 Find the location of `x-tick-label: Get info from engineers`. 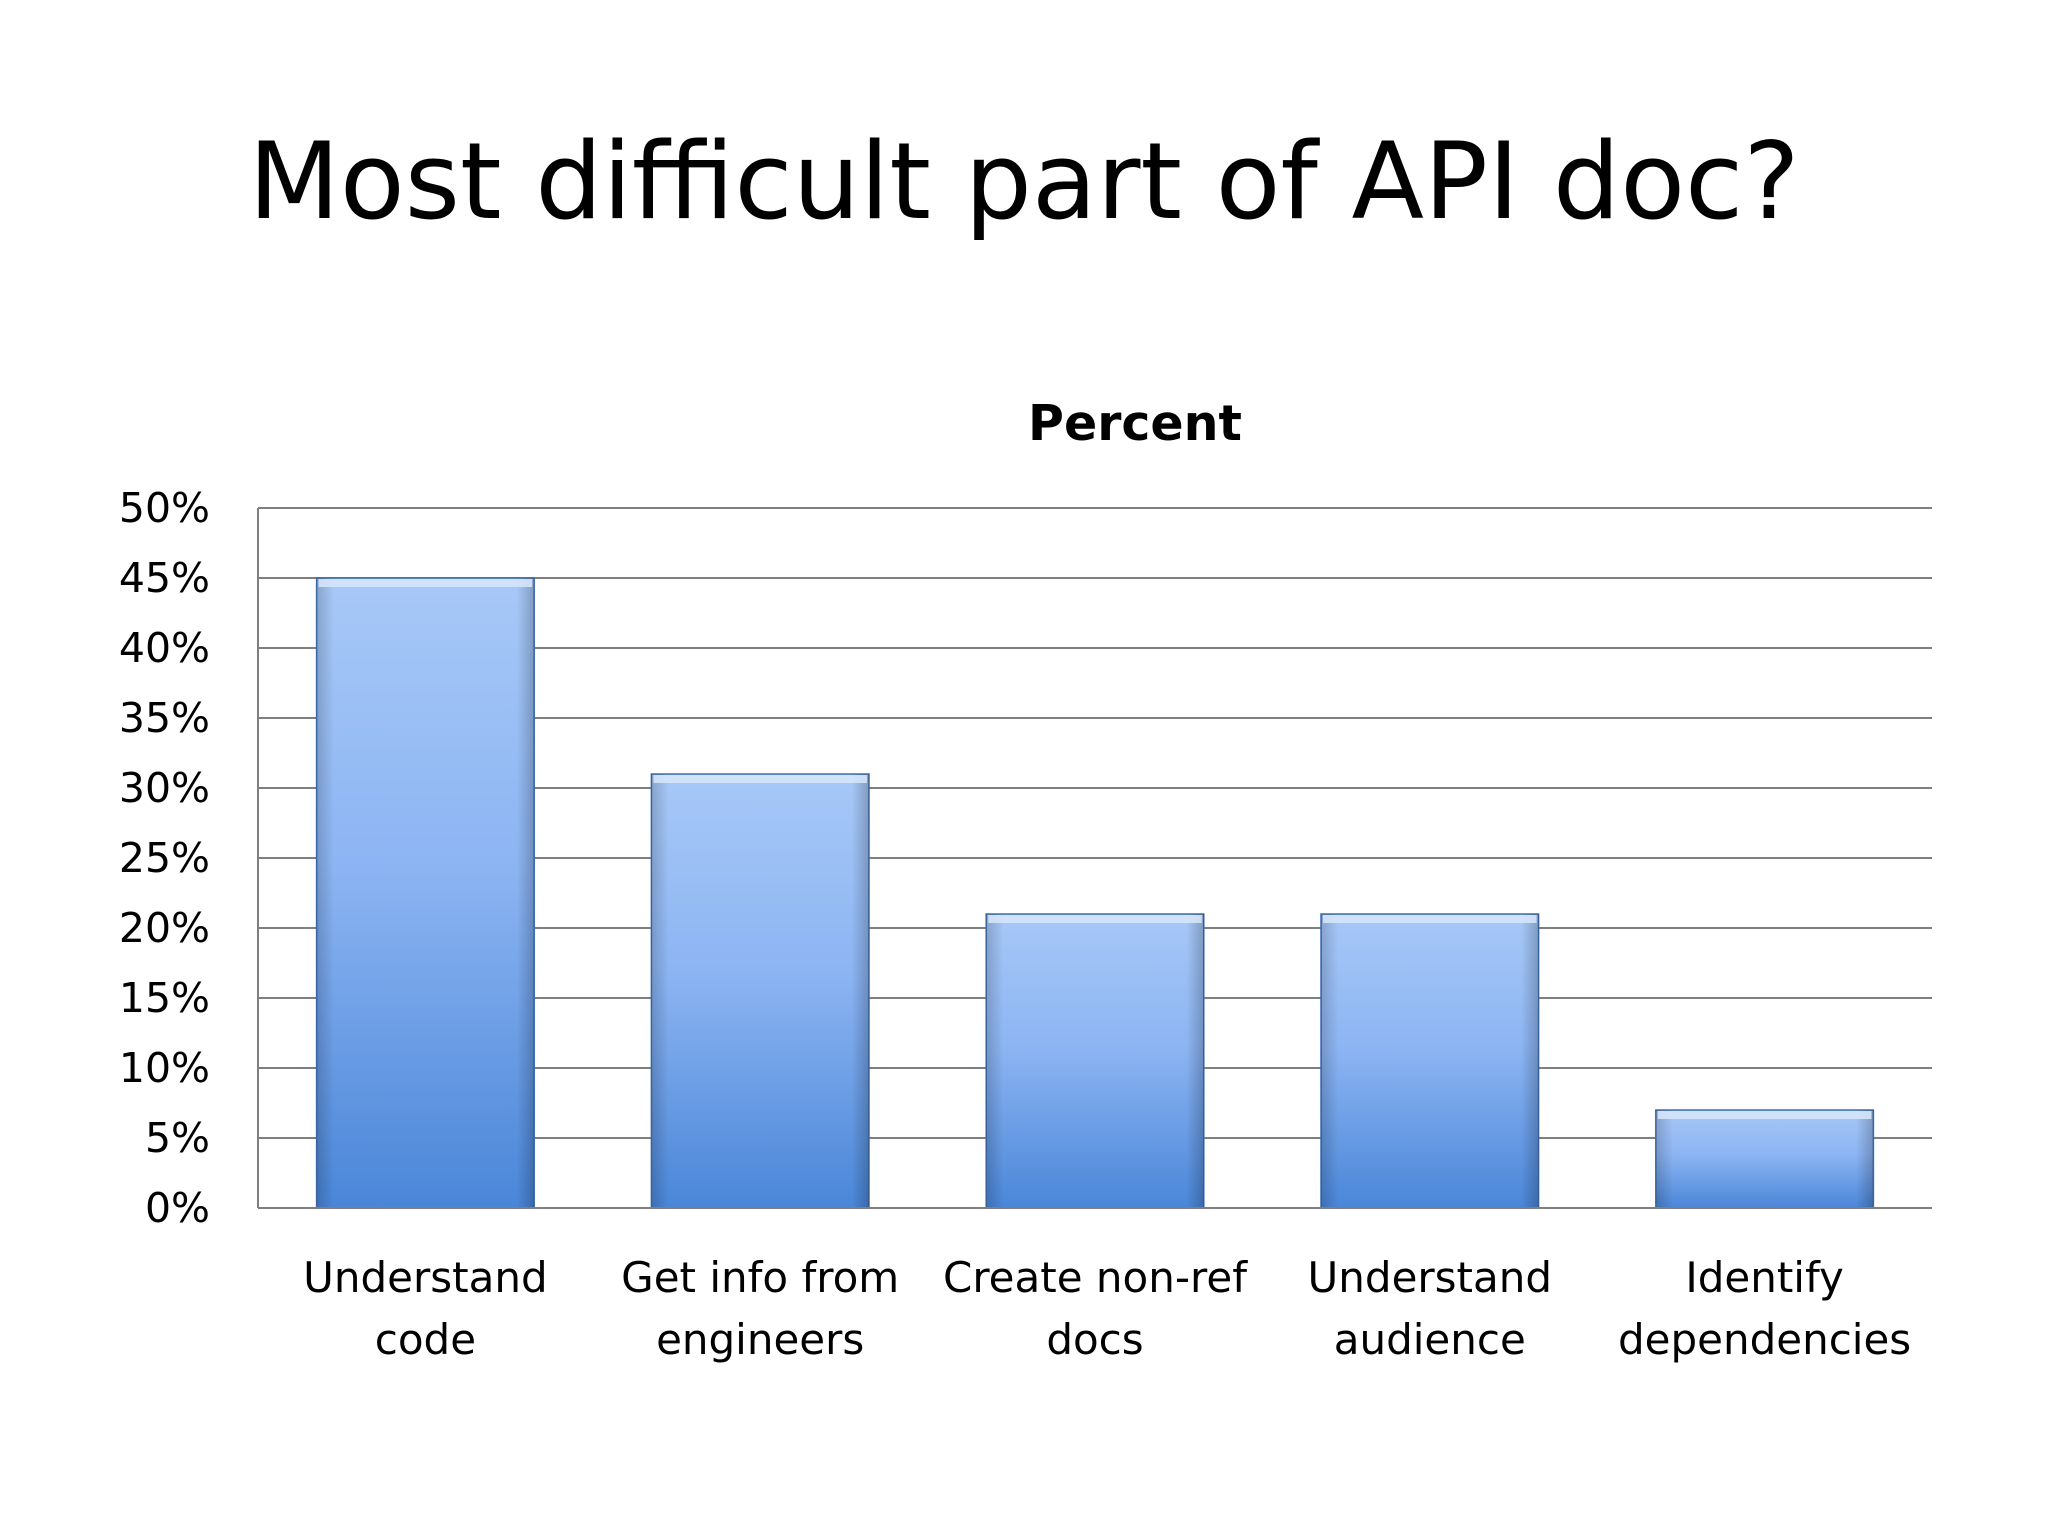

x-tick-label: Get info from engineers is located at coordinates (760, 1308).